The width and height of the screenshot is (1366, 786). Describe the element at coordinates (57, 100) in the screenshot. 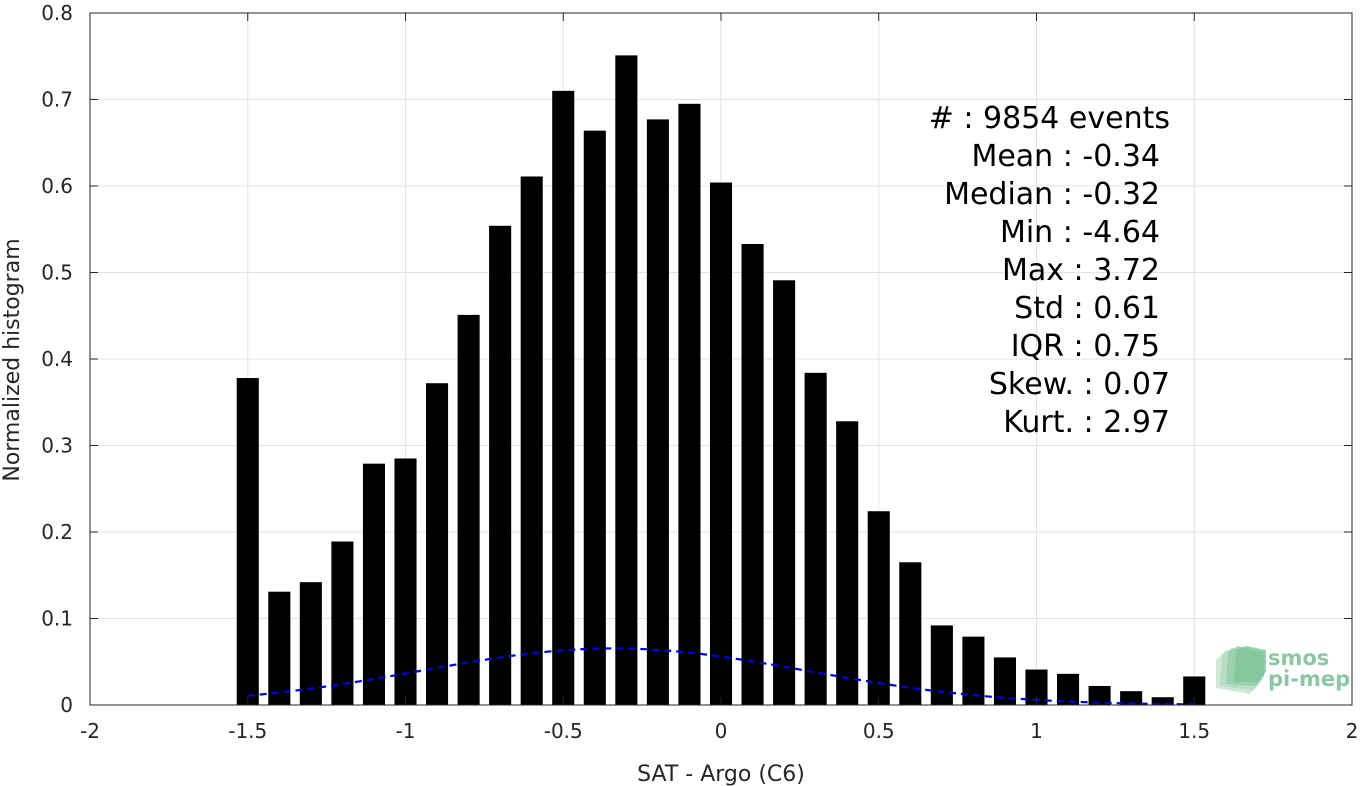

I see `y-tick-label: 0.7` at that location.